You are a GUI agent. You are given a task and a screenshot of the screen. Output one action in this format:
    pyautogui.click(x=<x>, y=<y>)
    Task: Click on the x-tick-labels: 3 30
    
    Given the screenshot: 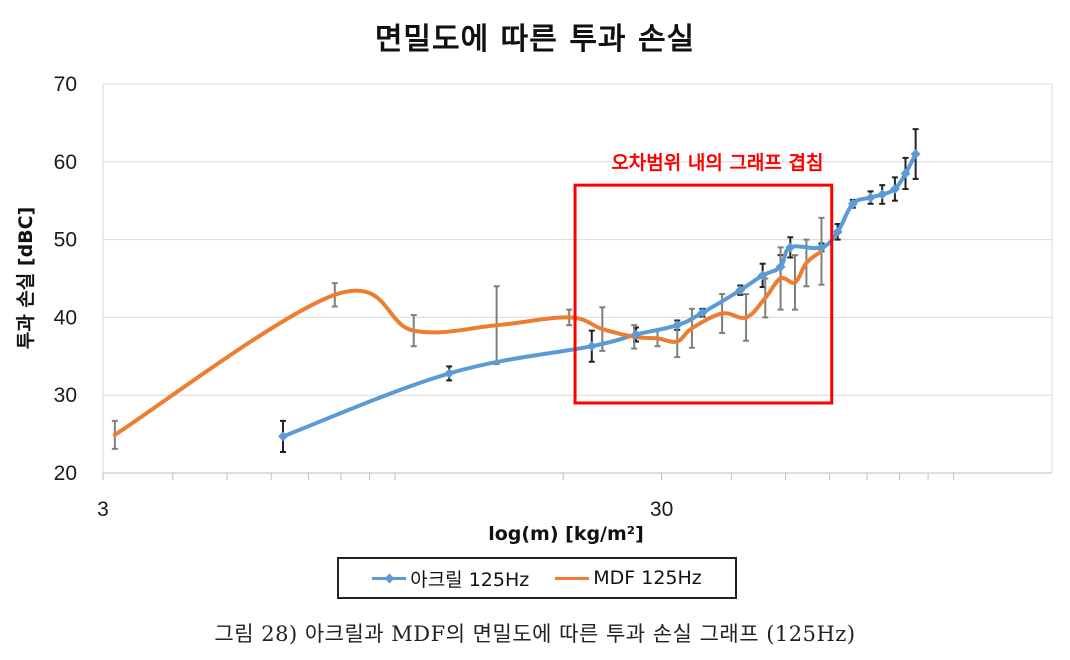 What is the action you would take?
    pyautogui.click(x=385, y=509)
    